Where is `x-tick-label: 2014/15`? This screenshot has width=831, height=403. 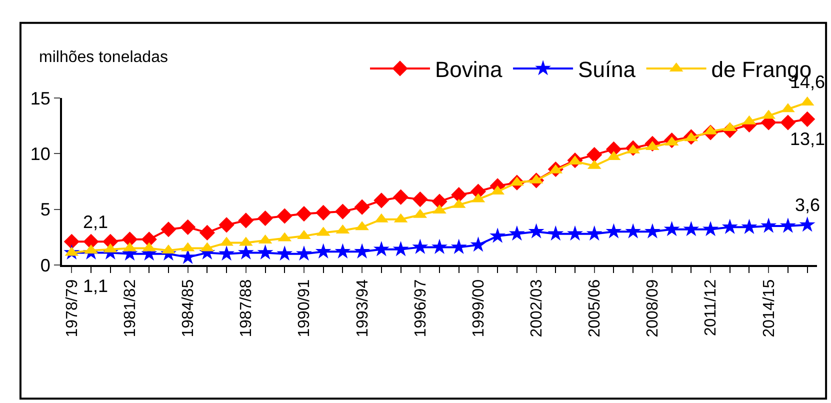
x-tick-label: 2014/15 is located at coordinates (769, 308).